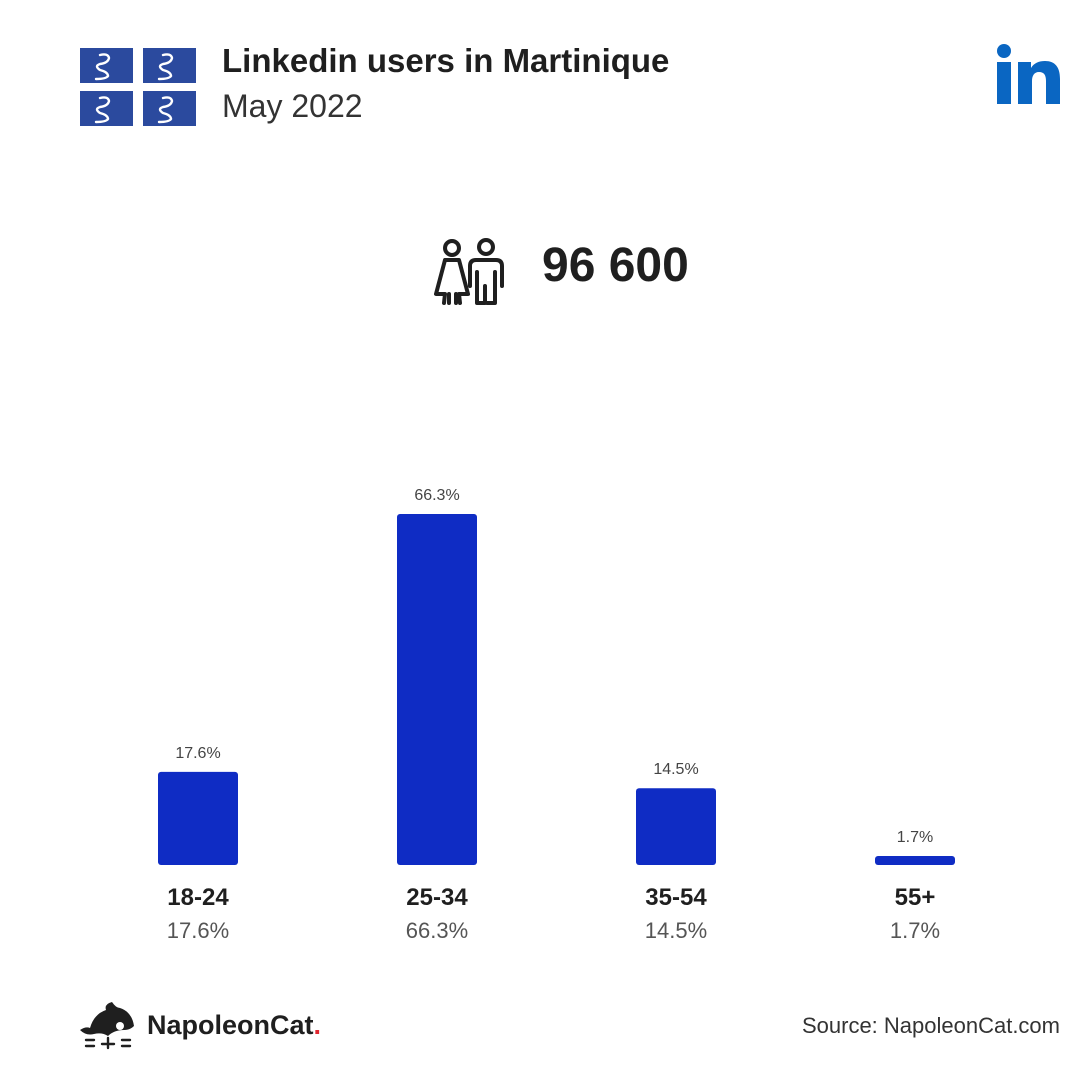 This screenshot has height=1080, width=1080. What do you see at coordinates (675, 769) in the screenshot?
I see `bar-value-label: 14.5%` at bounding box center [675, 769].